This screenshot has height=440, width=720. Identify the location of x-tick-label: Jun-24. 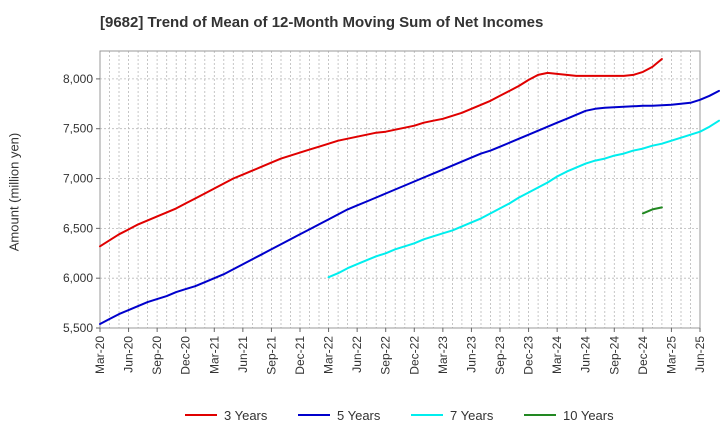
(586, 354).